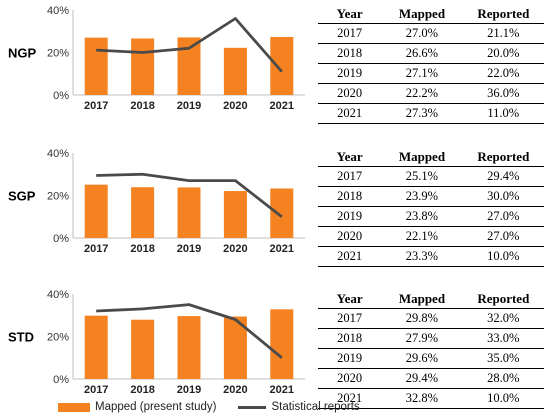 The image size is (550, 420). I want to click on chart-sgp: SGP 0% 20% 40% 2017 2018 2019 2020 2021, so click(156, 201).